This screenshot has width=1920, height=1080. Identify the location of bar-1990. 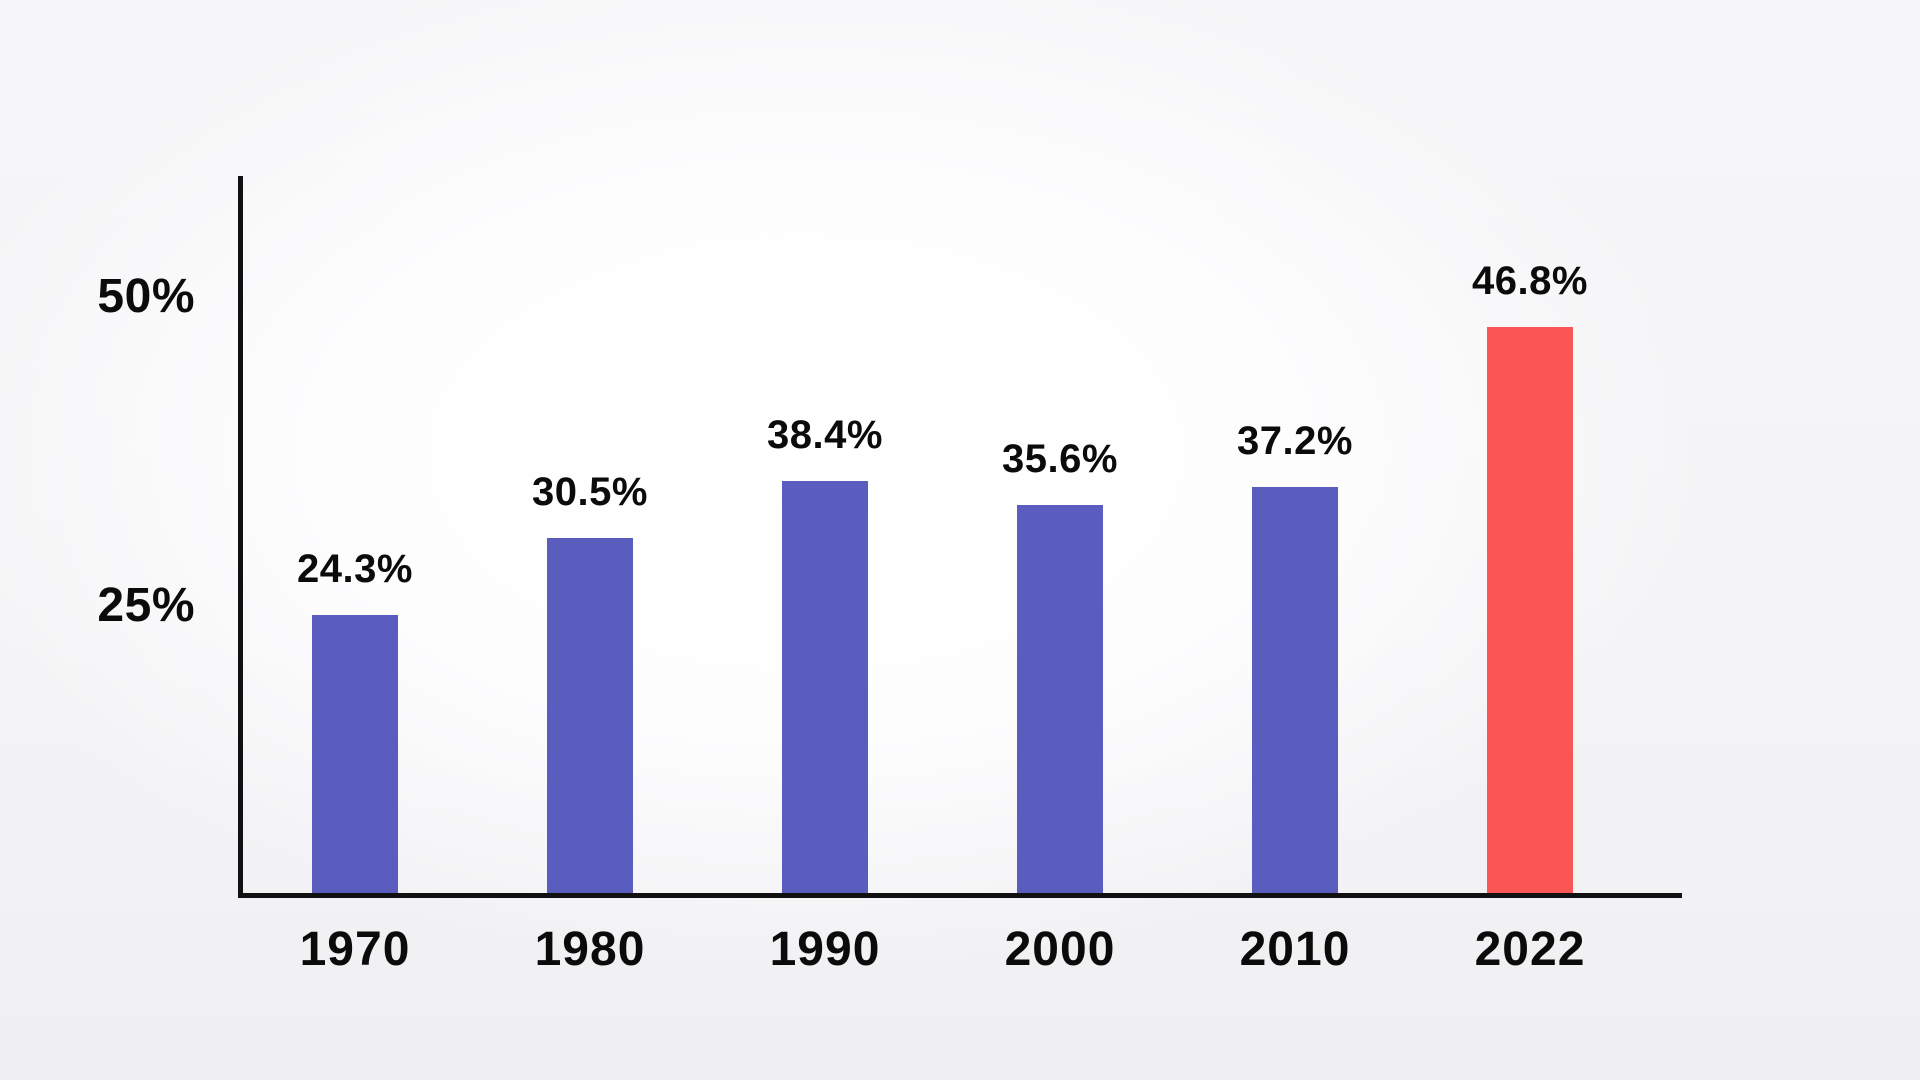
(825, 687).